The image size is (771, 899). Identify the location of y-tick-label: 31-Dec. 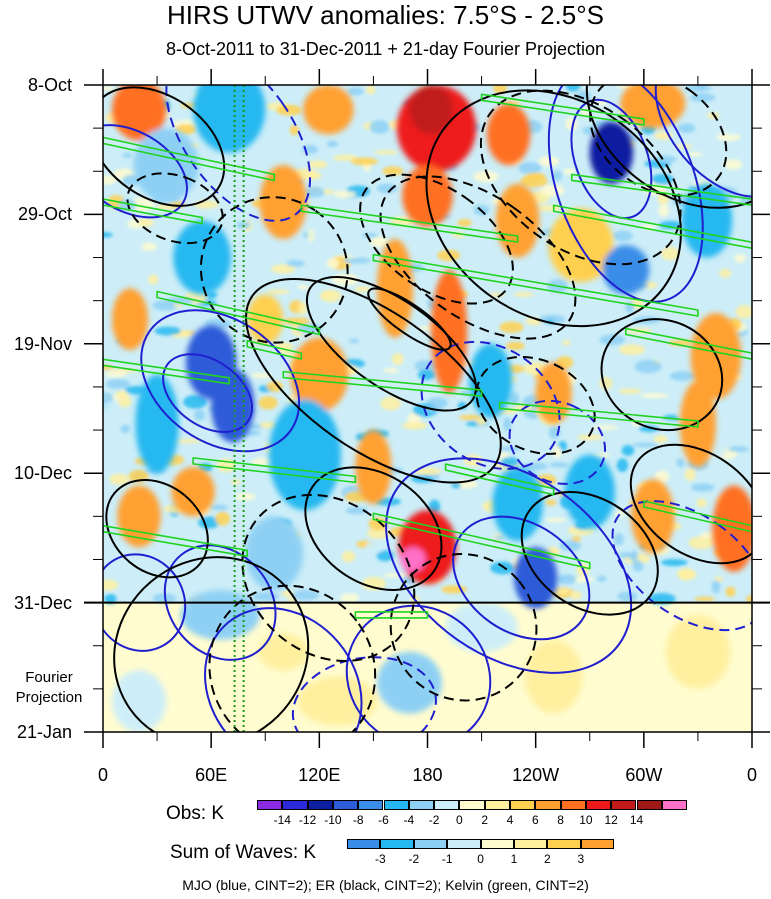
(42, 602).